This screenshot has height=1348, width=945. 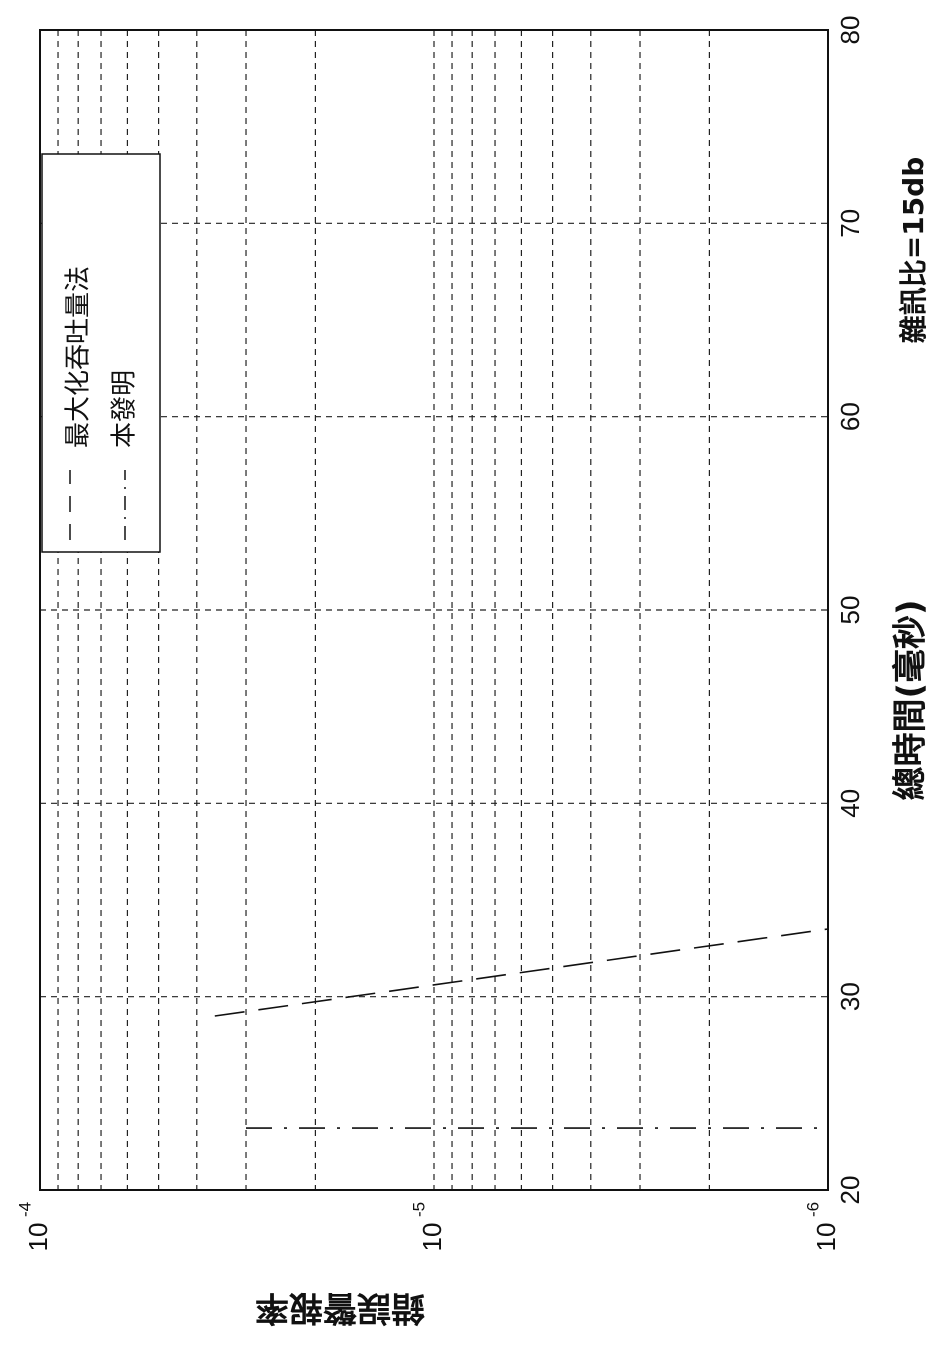 I want to click on y-tick-base-0: 10, so click(x=38, y=1237).